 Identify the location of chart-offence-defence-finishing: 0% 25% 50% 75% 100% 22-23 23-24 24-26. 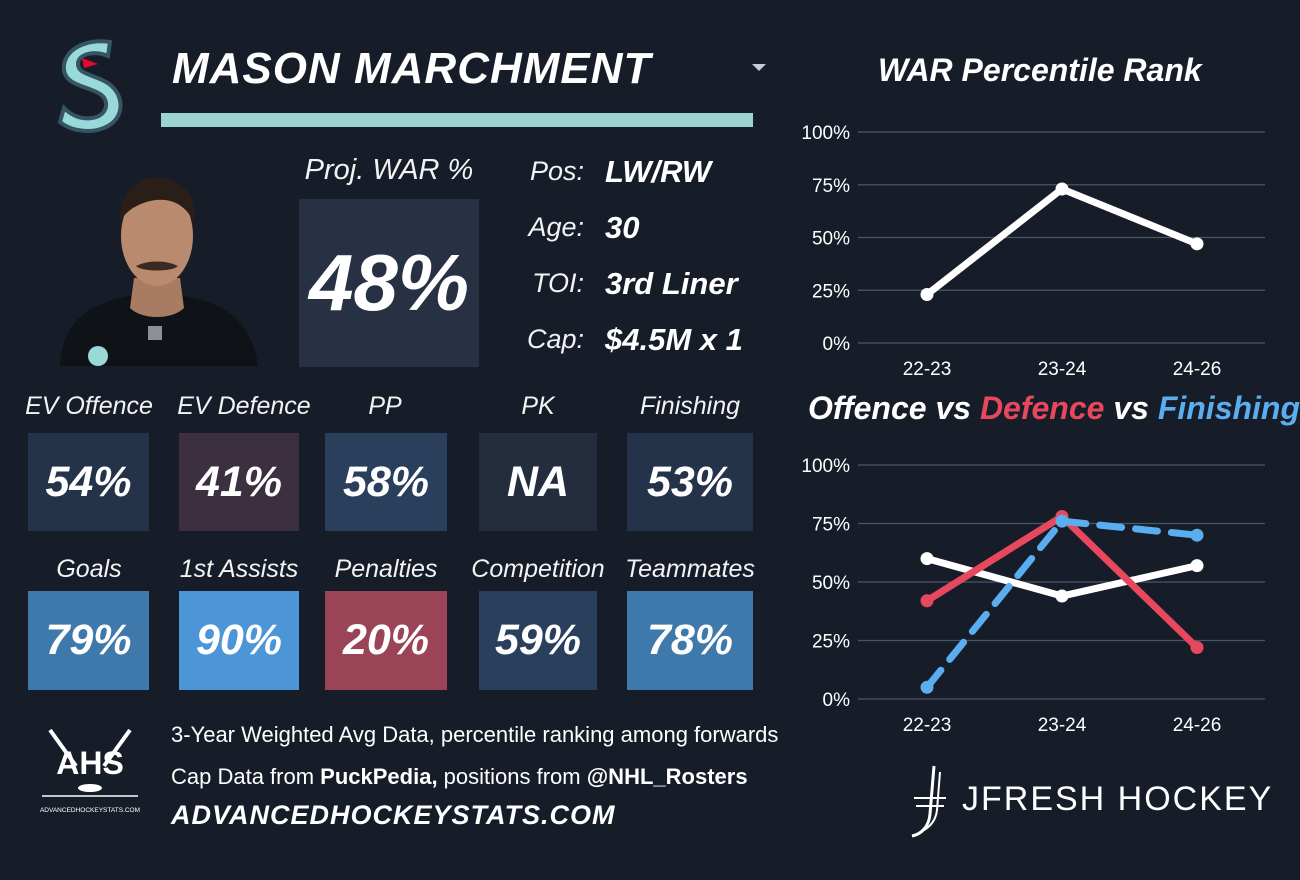
(1033, 596).